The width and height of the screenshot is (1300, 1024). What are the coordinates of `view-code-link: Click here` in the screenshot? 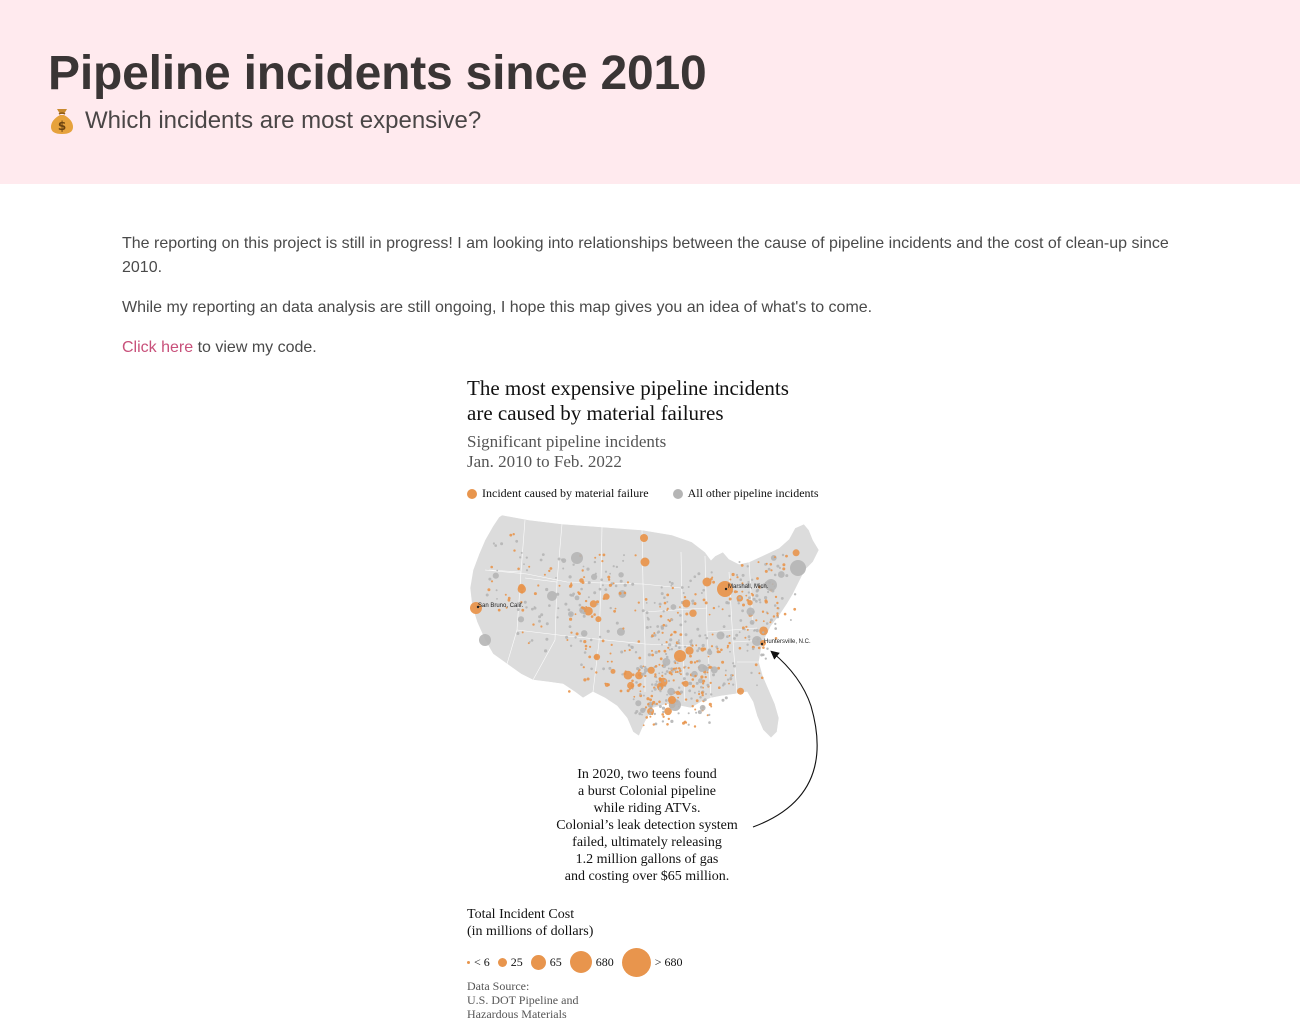 It's located at (158, 347).